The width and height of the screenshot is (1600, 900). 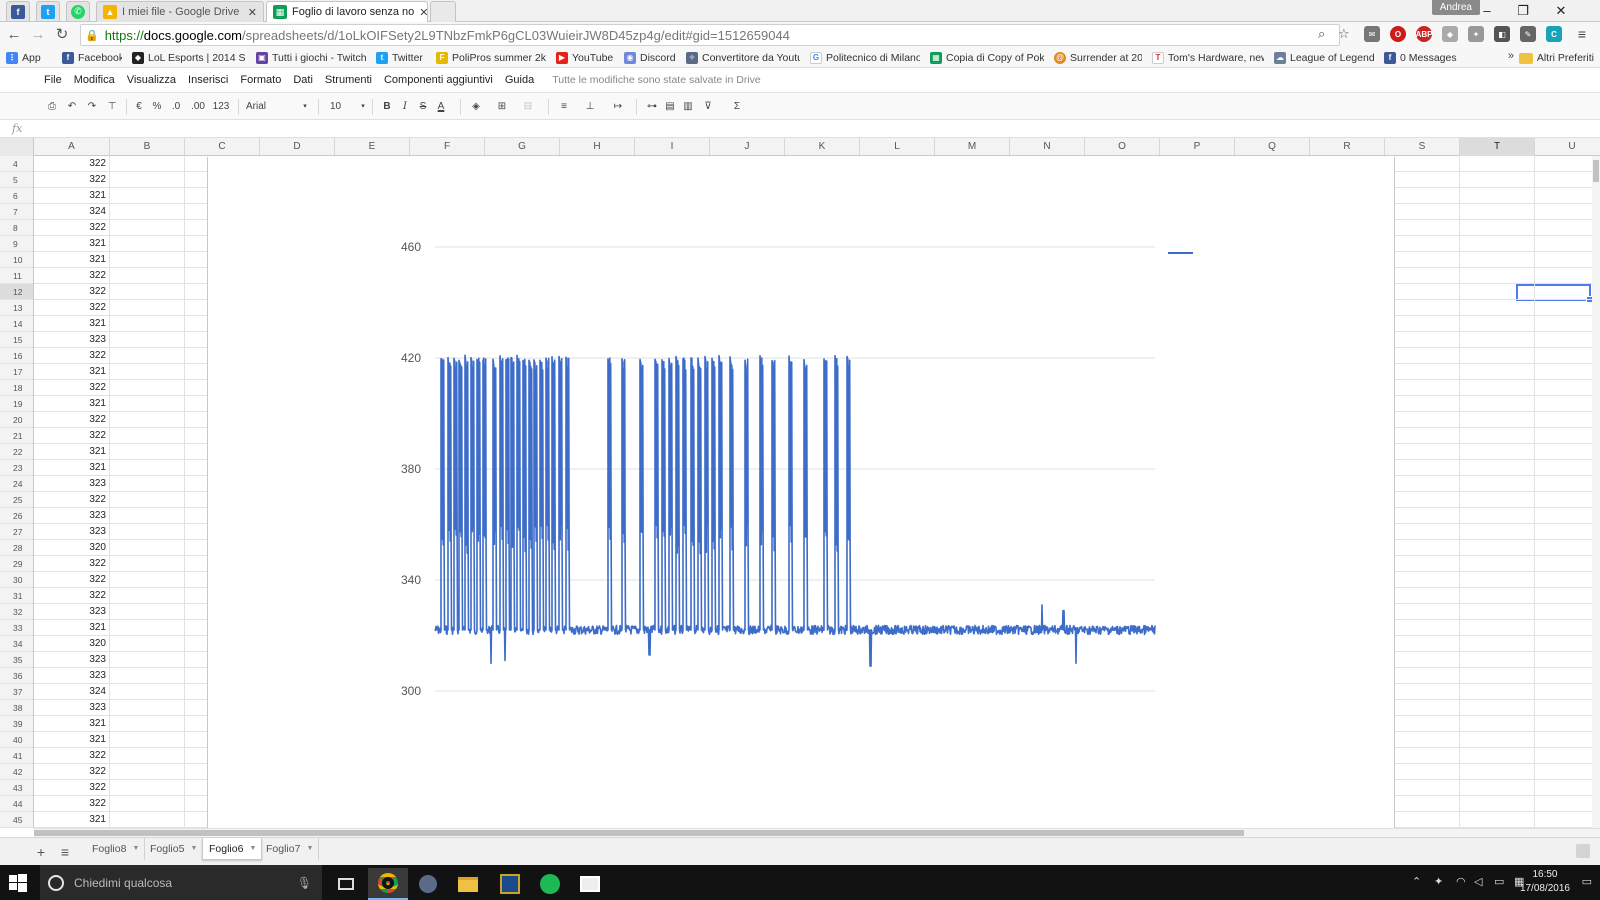 What do you see at coordinates (1556, 58) in the screenshot?
I see `other-bookmarks-folder: Altri Preferiti` at bounding box center [1556, 58].